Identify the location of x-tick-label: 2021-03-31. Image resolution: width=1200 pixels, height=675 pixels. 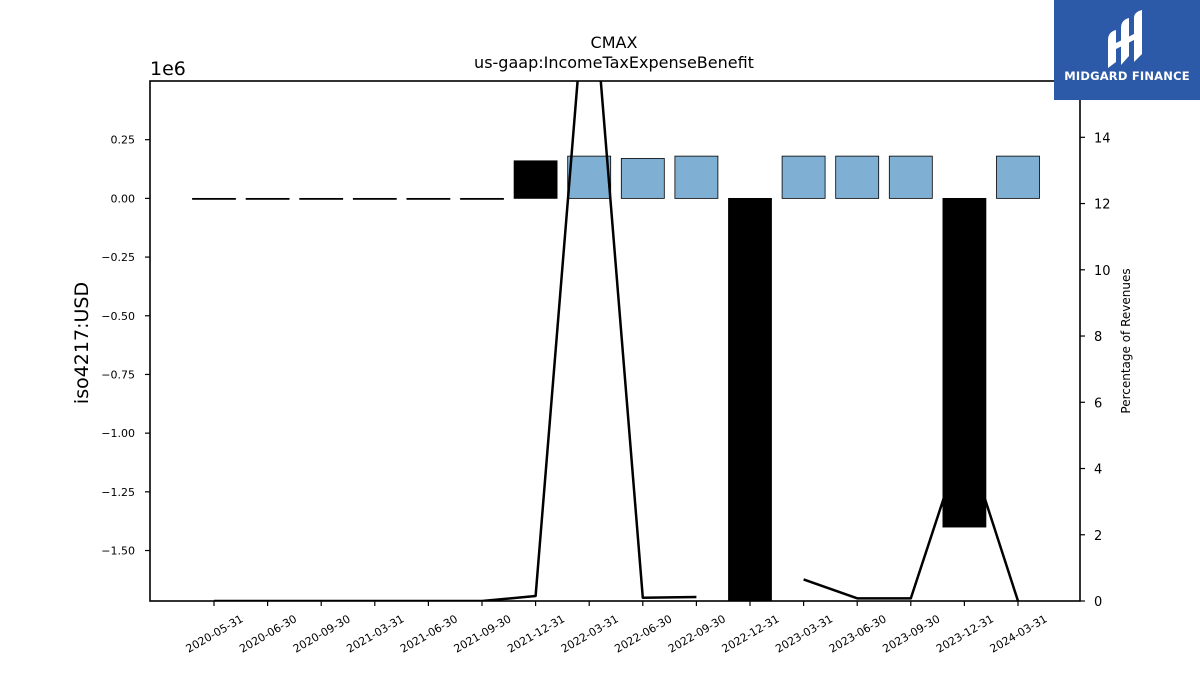
(375, 633).